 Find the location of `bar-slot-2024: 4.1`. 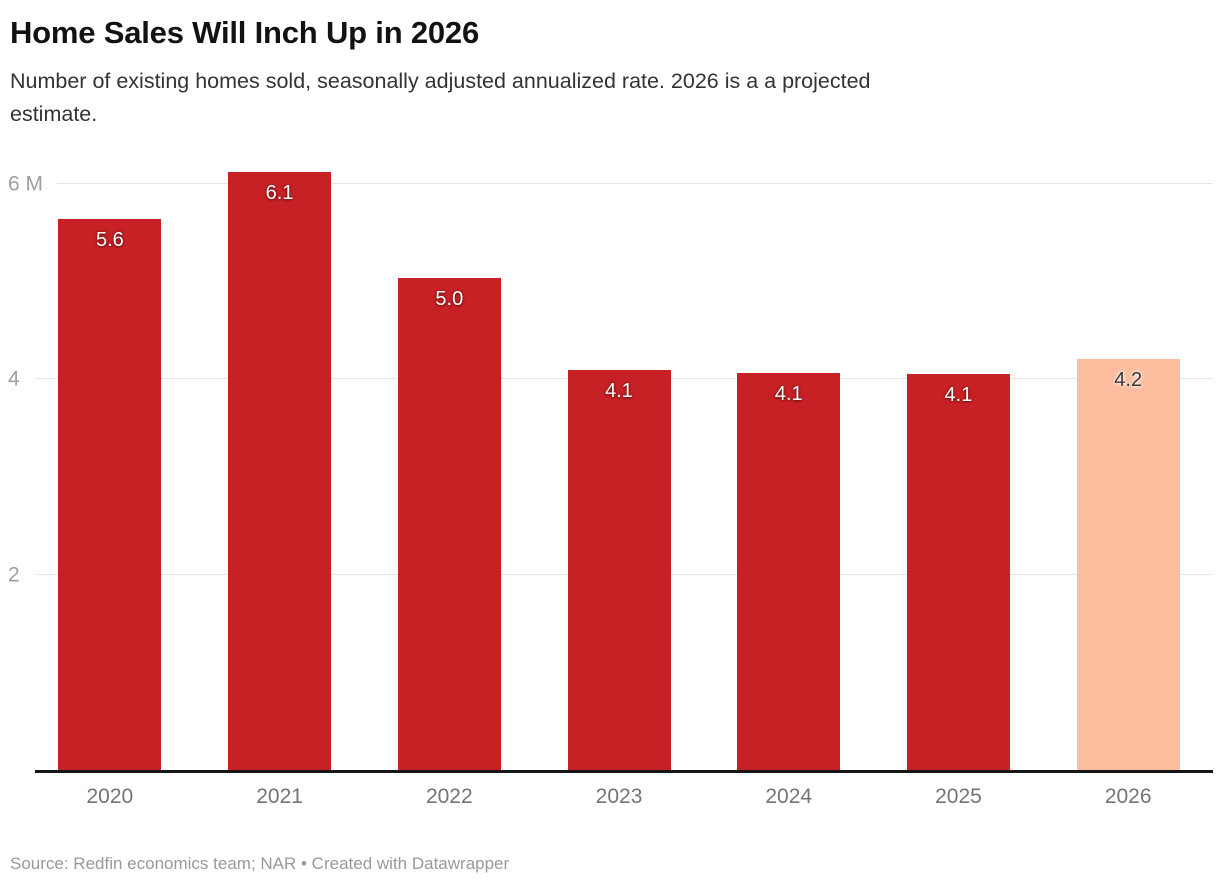

bar-slot-2024: 4.1 is located at coordinates (789, 467).